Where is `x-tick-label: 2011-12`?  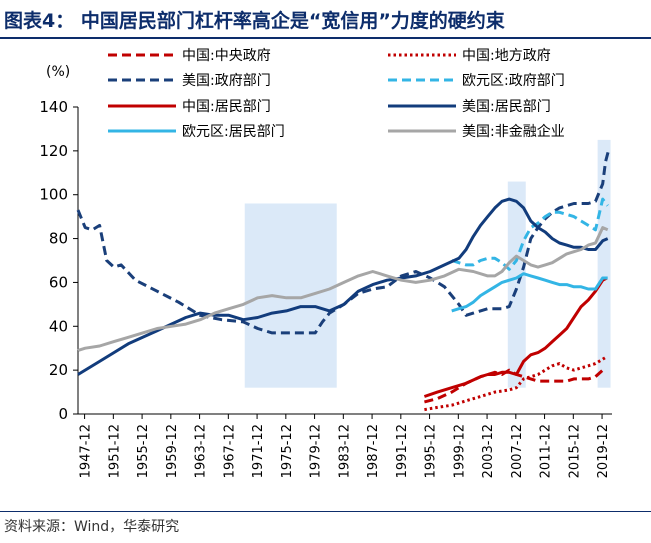
x-tick-label: 2011-12 is located at coordinates (546, 451).